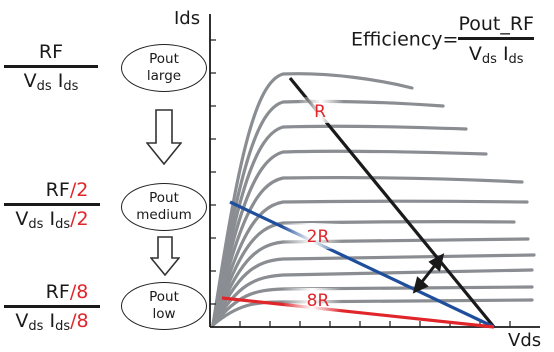 The width and height of the screenshot is (554, 352). I want to click on label-bg-8r, so click(312, 301).